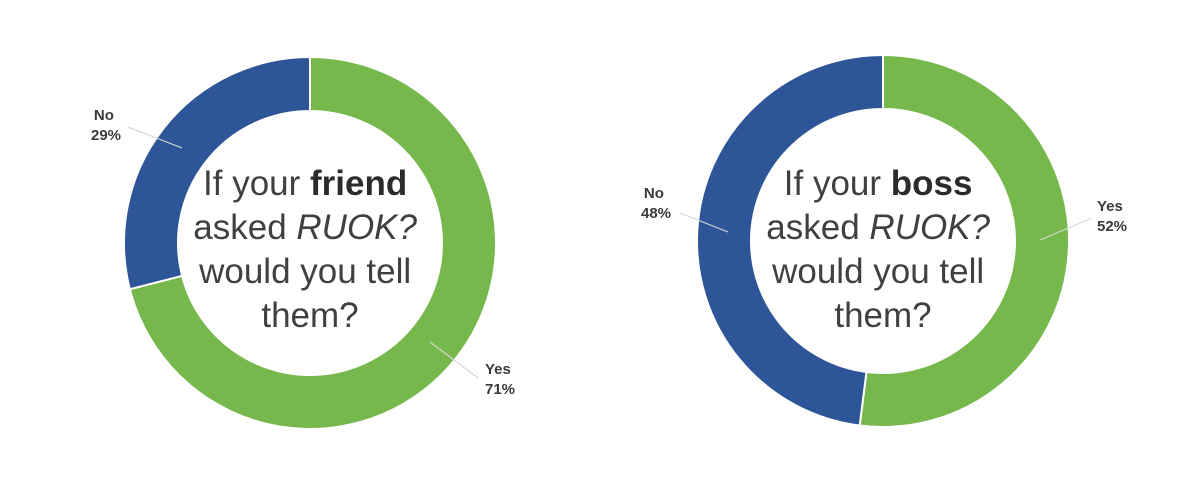 This screenshot has height=499, width=1200. I want to click on slice-yes, so click(964, 240).